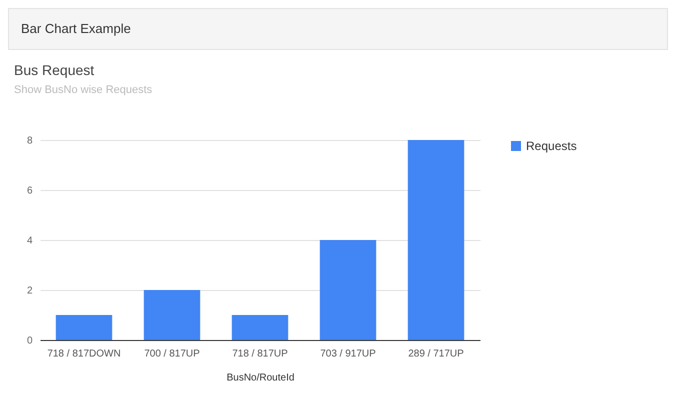  I want to click on chart-subtitle: Show BusNo wise Requests, so click(83, 90).